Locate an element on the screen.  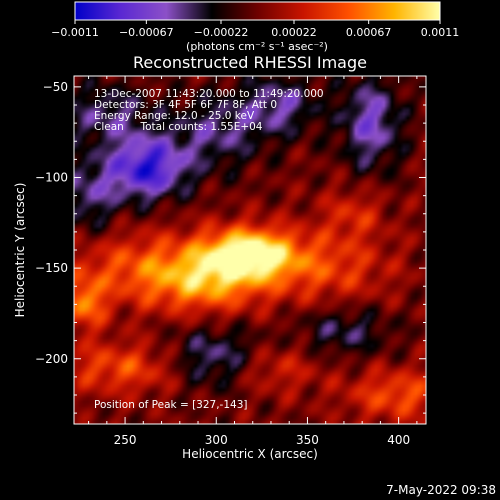
y-tick-label: −100 is located at coordinates (51, 178).